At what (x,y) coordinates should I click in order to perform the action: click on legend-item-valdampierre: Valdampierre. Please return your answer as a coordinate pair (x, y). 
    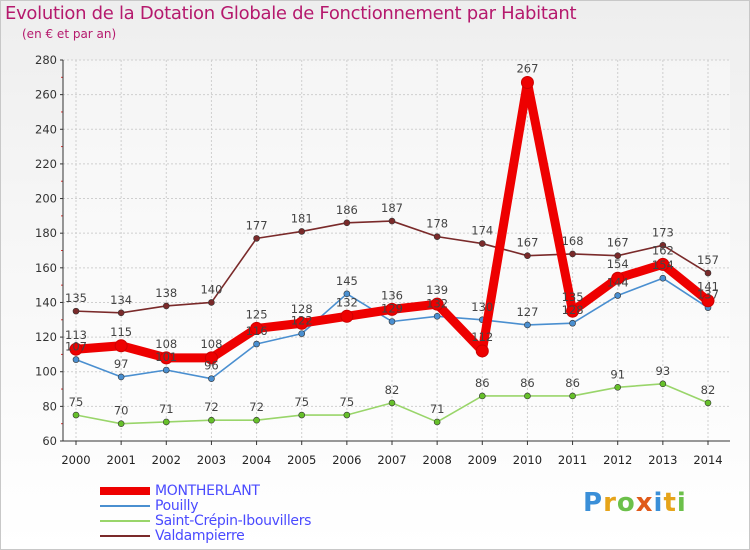
    Looking at the image, I should click on (250, 536).